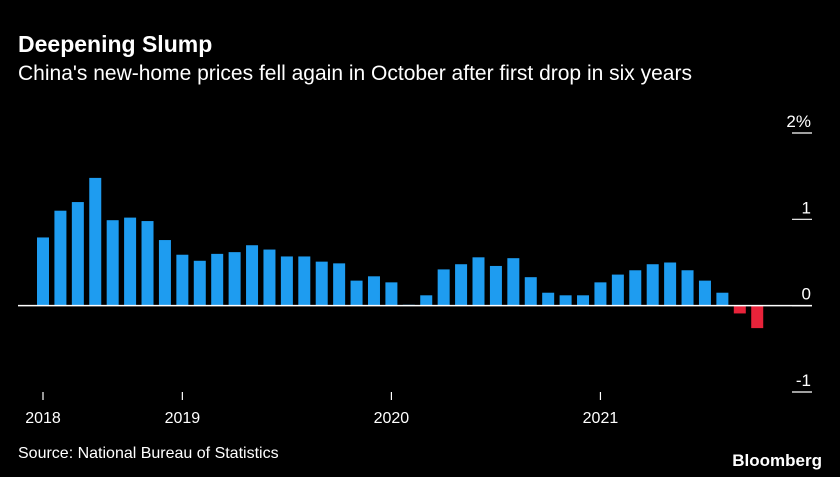 Image resolution: width=840 pixels, height=477 pixels. Describe the element at coordinates (115, 44) in the screenshot. I see `chart-title: Deepening Slump` at that location.